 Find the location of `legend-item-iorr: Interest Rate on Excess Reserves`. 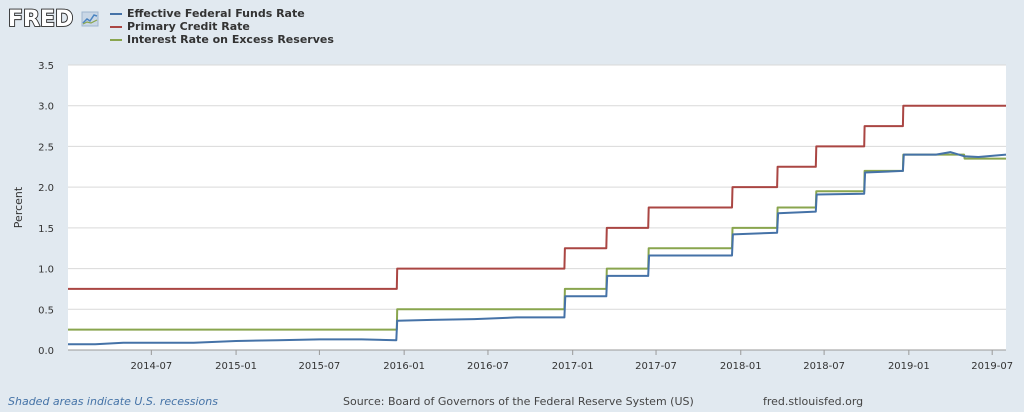

legend-item-iorr: Interest Rate on Excess Reserves is located at coordinates (222, 39).